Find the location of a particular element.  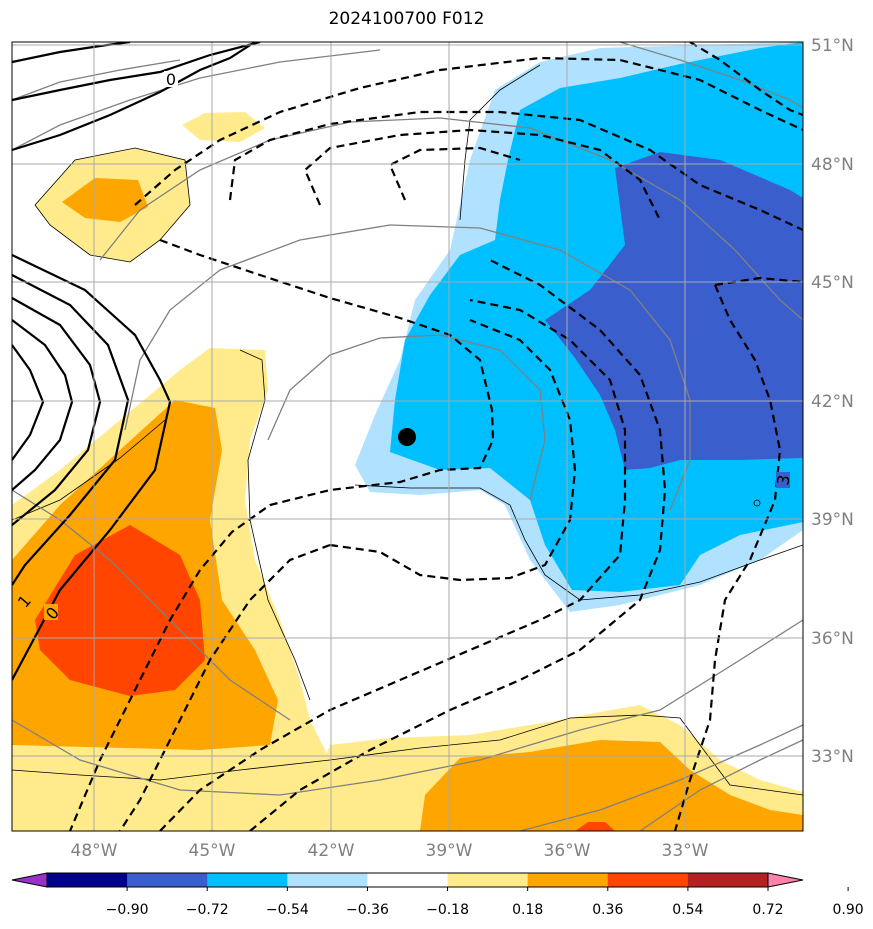

lat-label: 39°N is located at coordinates (832, 520).